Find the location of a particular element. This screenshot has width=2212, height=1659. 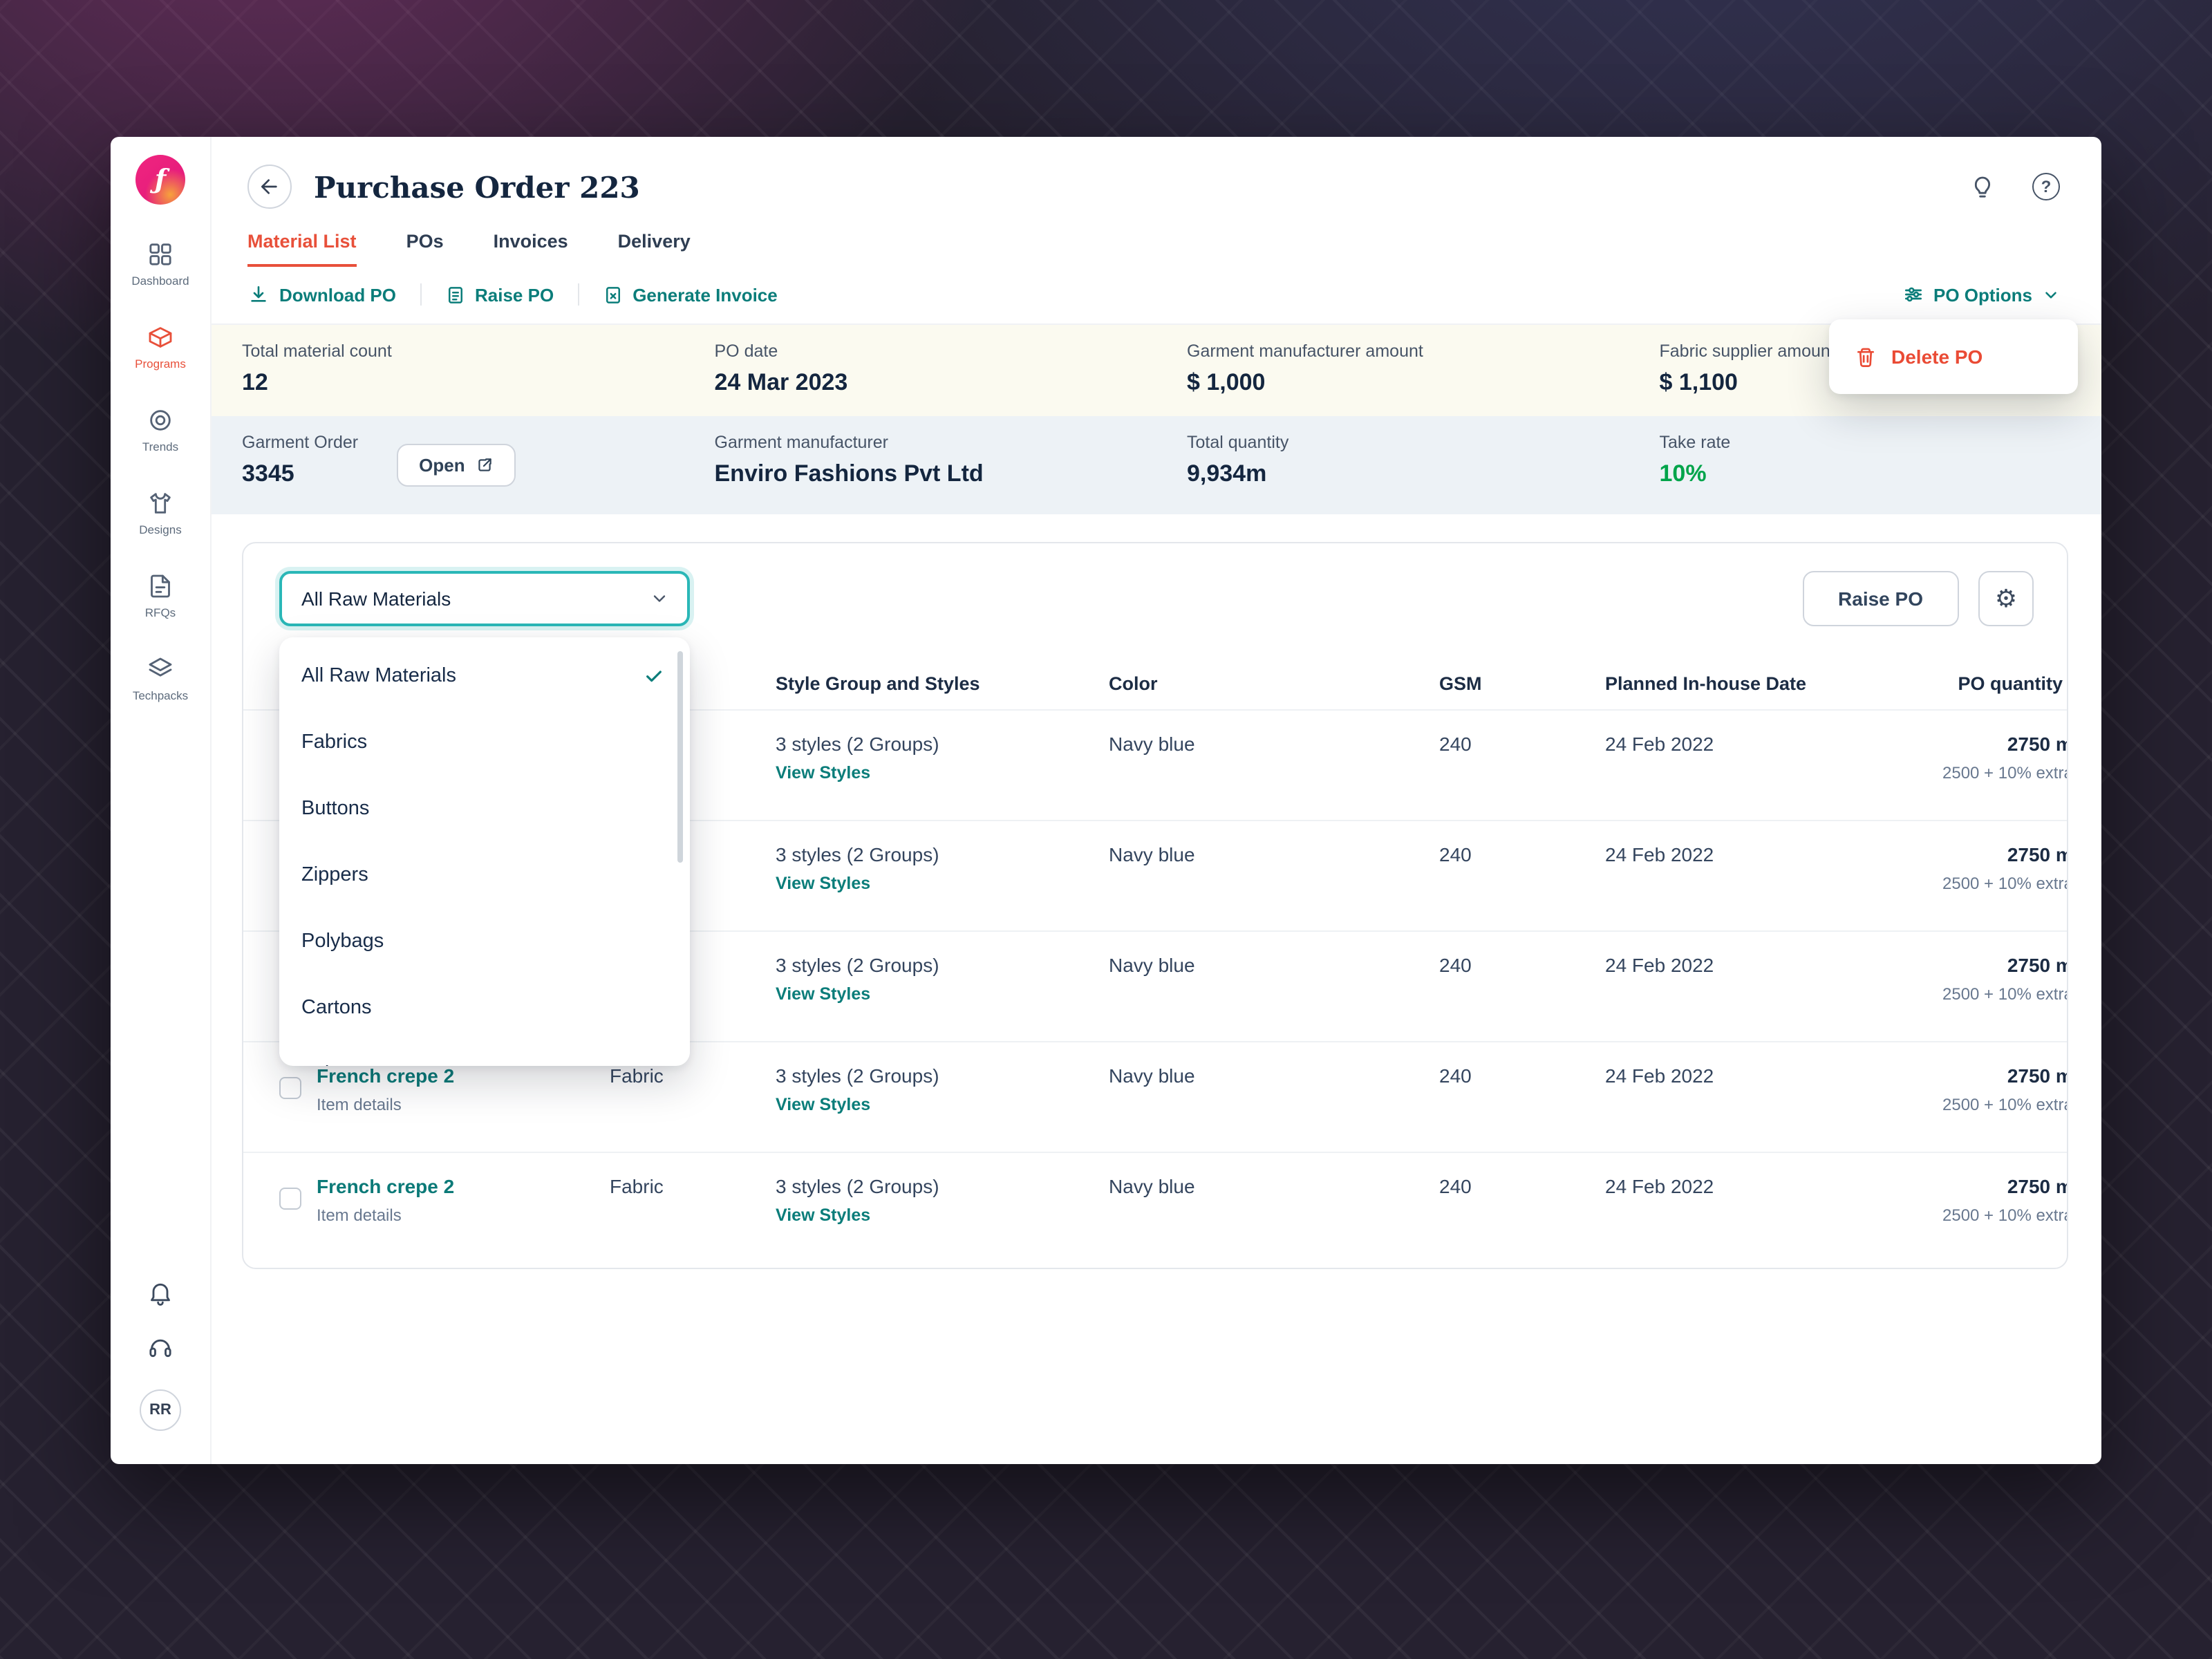

summary-label: Total material count is located at coordinates (317, 351).